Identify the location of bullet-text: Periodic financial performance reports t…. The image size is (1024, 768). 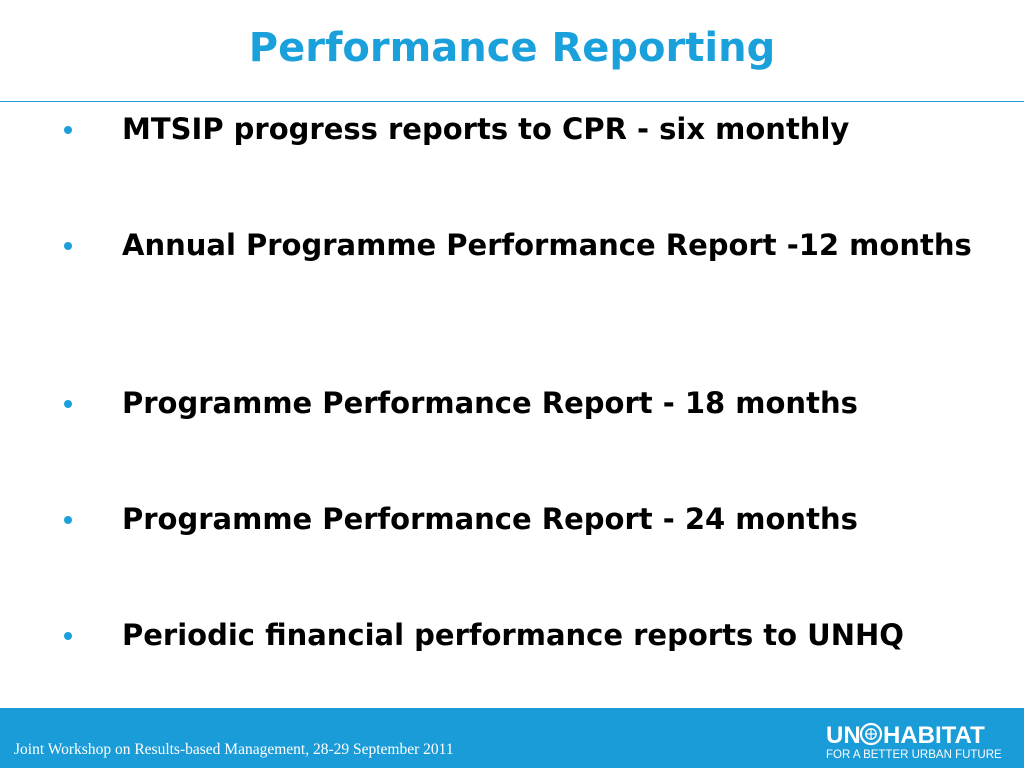
(513, 635).